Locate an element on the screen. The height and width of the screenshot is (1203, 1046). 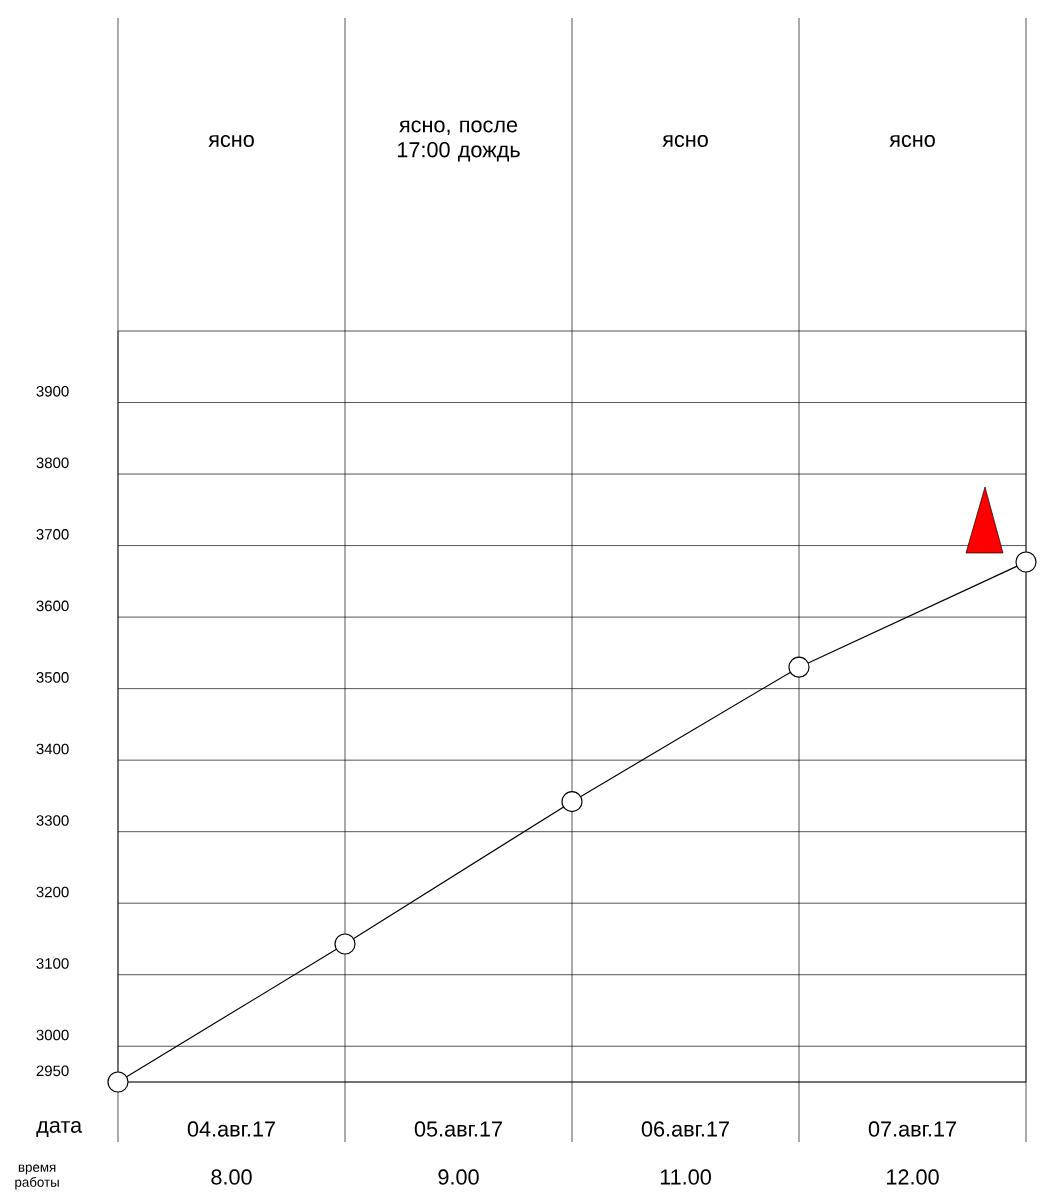
y-tick-label: 3300 is located at coordinates (52, 820).